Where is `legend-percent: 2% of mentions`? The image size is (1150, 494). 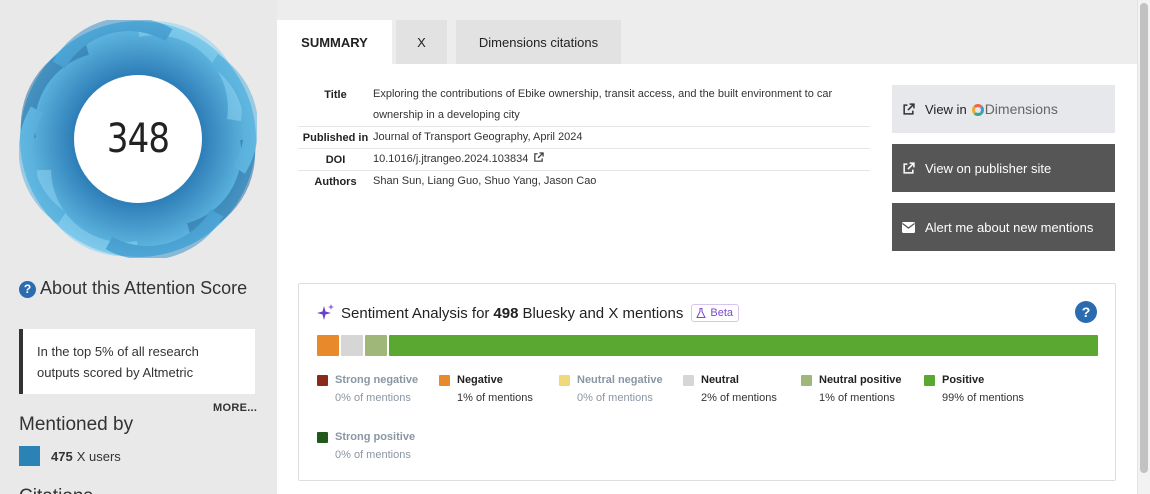
legend-percent: 2% of mentions is located at coordinates (739, 398).